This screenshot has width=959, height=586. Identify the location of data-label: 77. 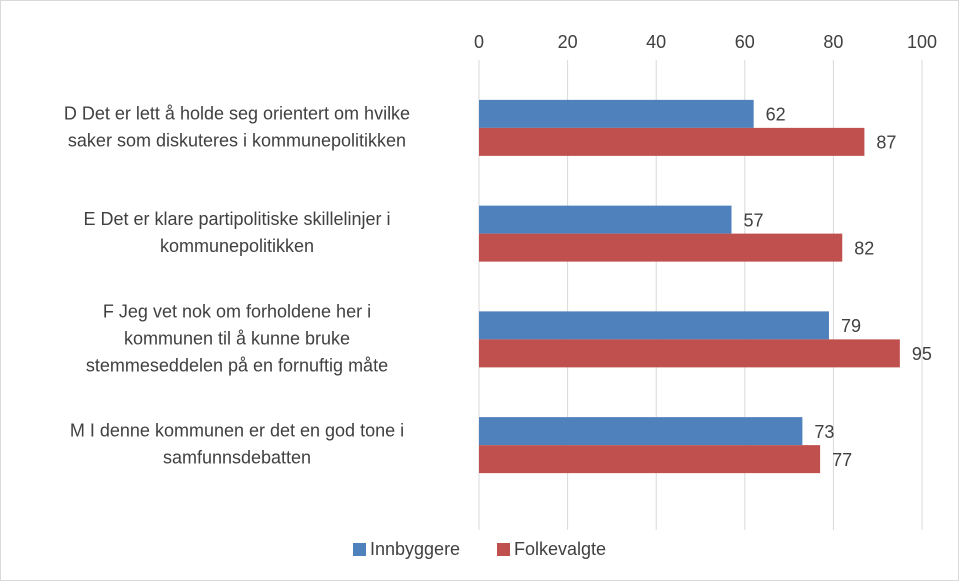
(842, 460).